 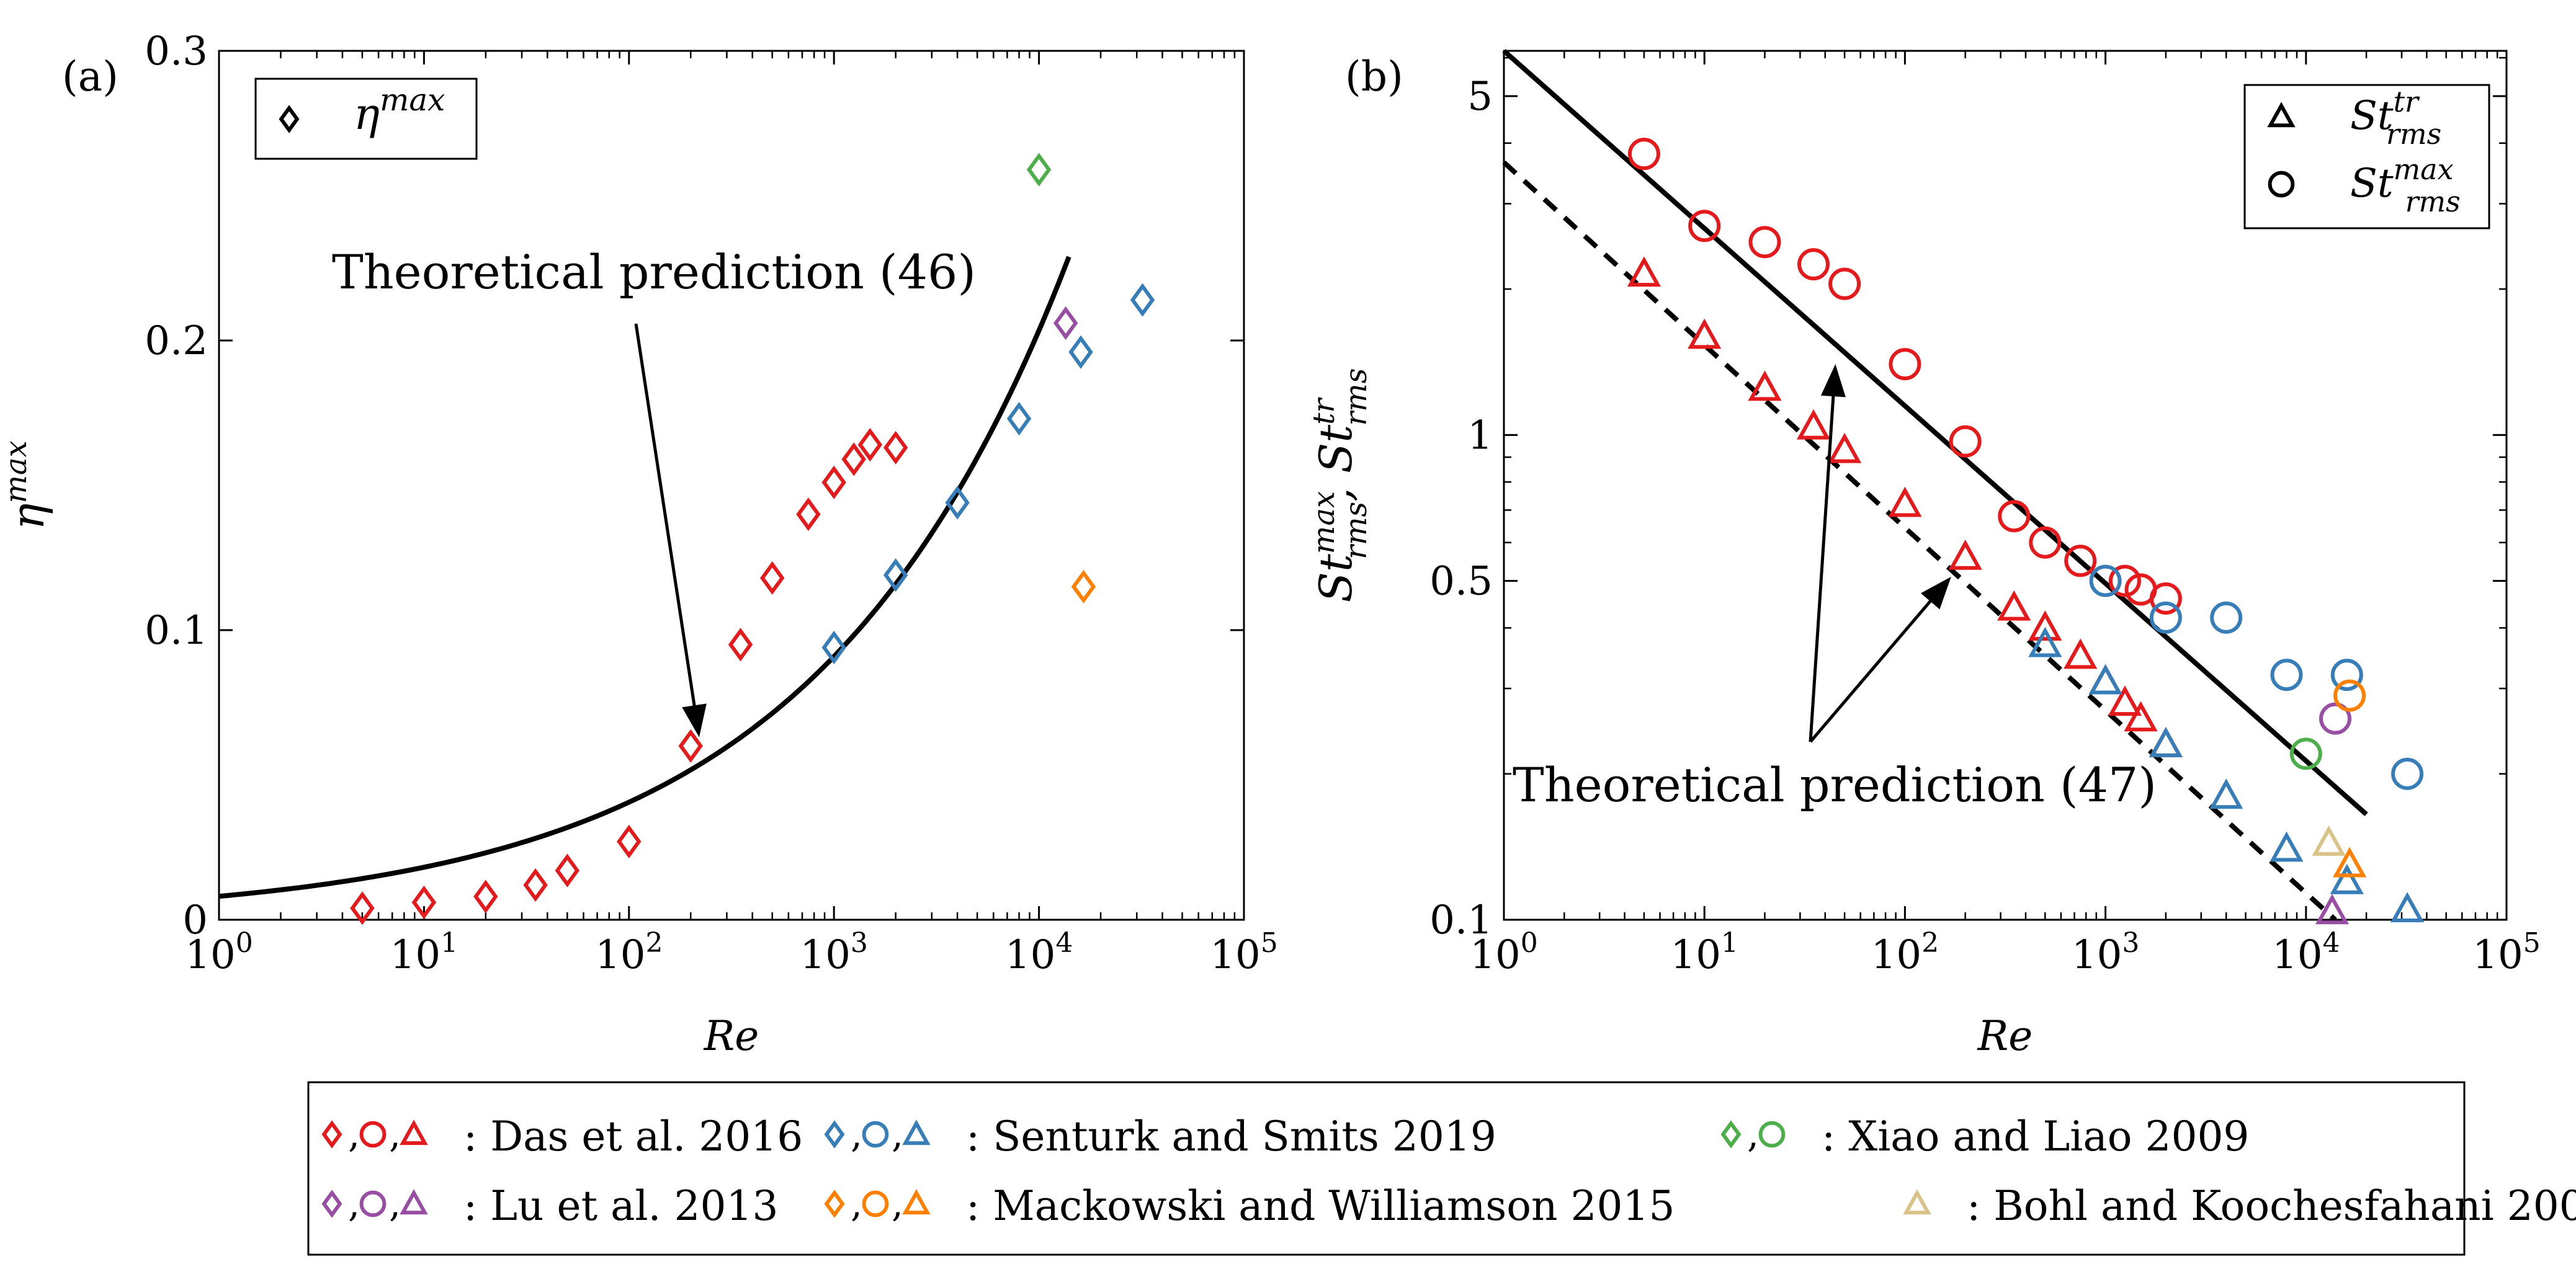 I want to click on panel-label-b: (b), so click(x=1374, y=76).